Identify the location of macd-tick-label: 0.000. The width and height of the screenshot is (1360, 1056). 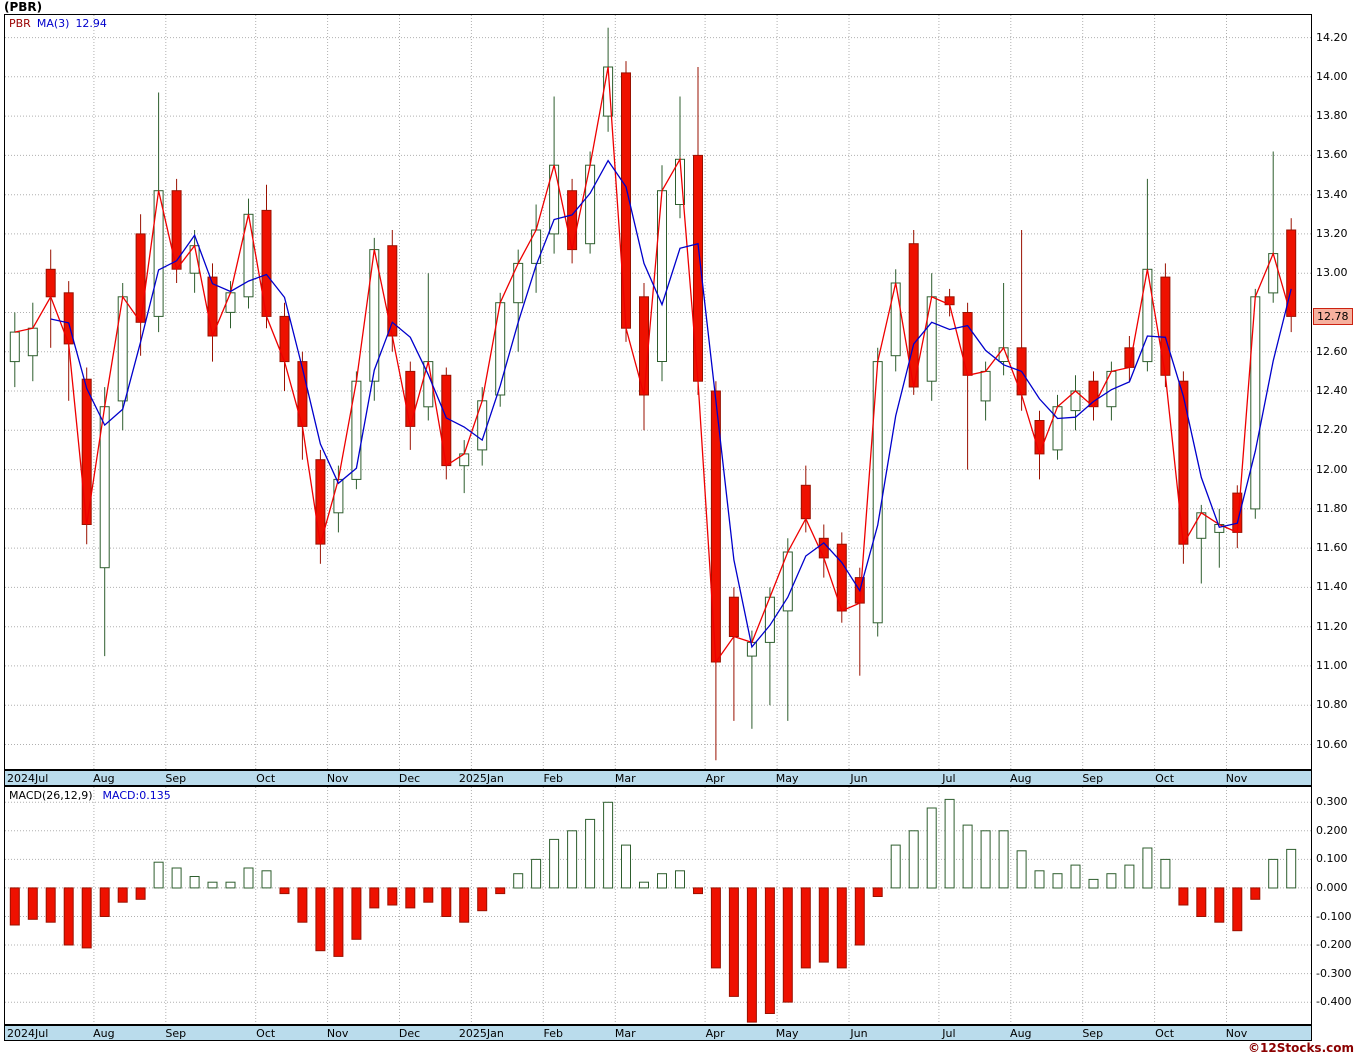
(1332, 887).